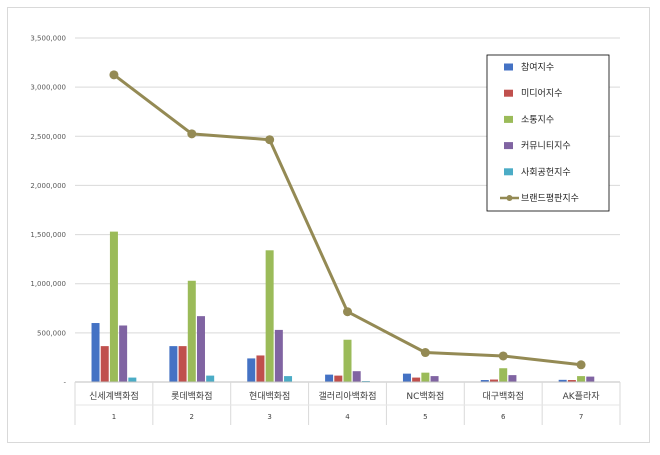  What do you see at coordinates (269, 396) in the screenshot?
I see `x-category-label: 현대백화점` at bounding box center [269, 396].